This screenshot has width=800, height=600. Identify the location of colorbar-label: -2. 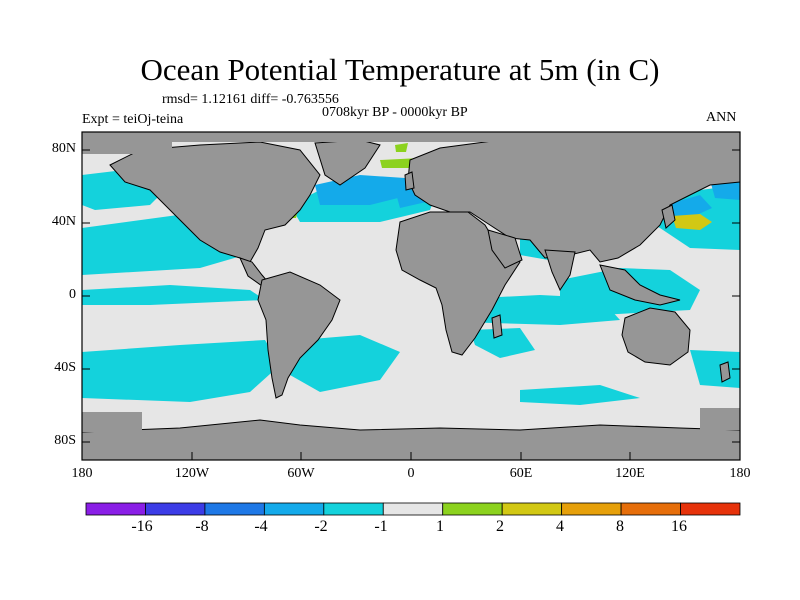
(321, 526).